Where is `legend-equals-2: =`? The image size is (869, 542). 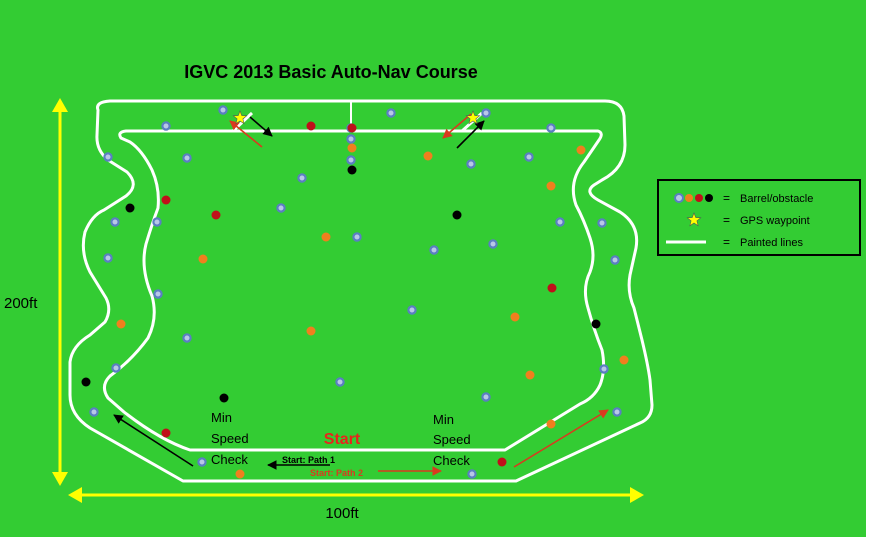 legend-equals-2: = is located at coordinates (726, 220).